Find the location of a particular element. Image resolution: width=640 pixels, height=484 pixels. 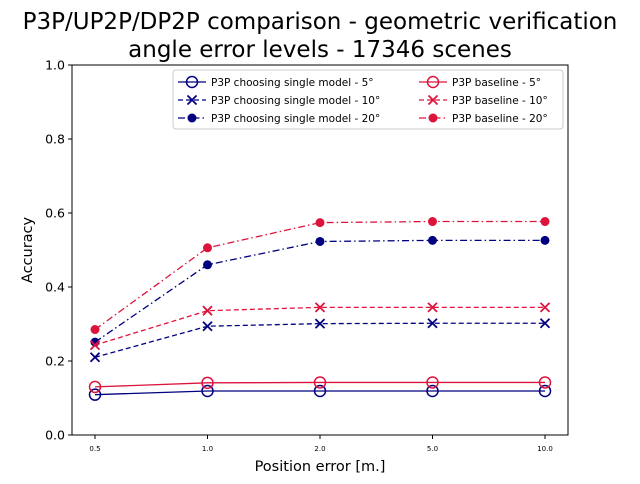

y-axis-label: Accuracy is located at coordinates (28, 249).